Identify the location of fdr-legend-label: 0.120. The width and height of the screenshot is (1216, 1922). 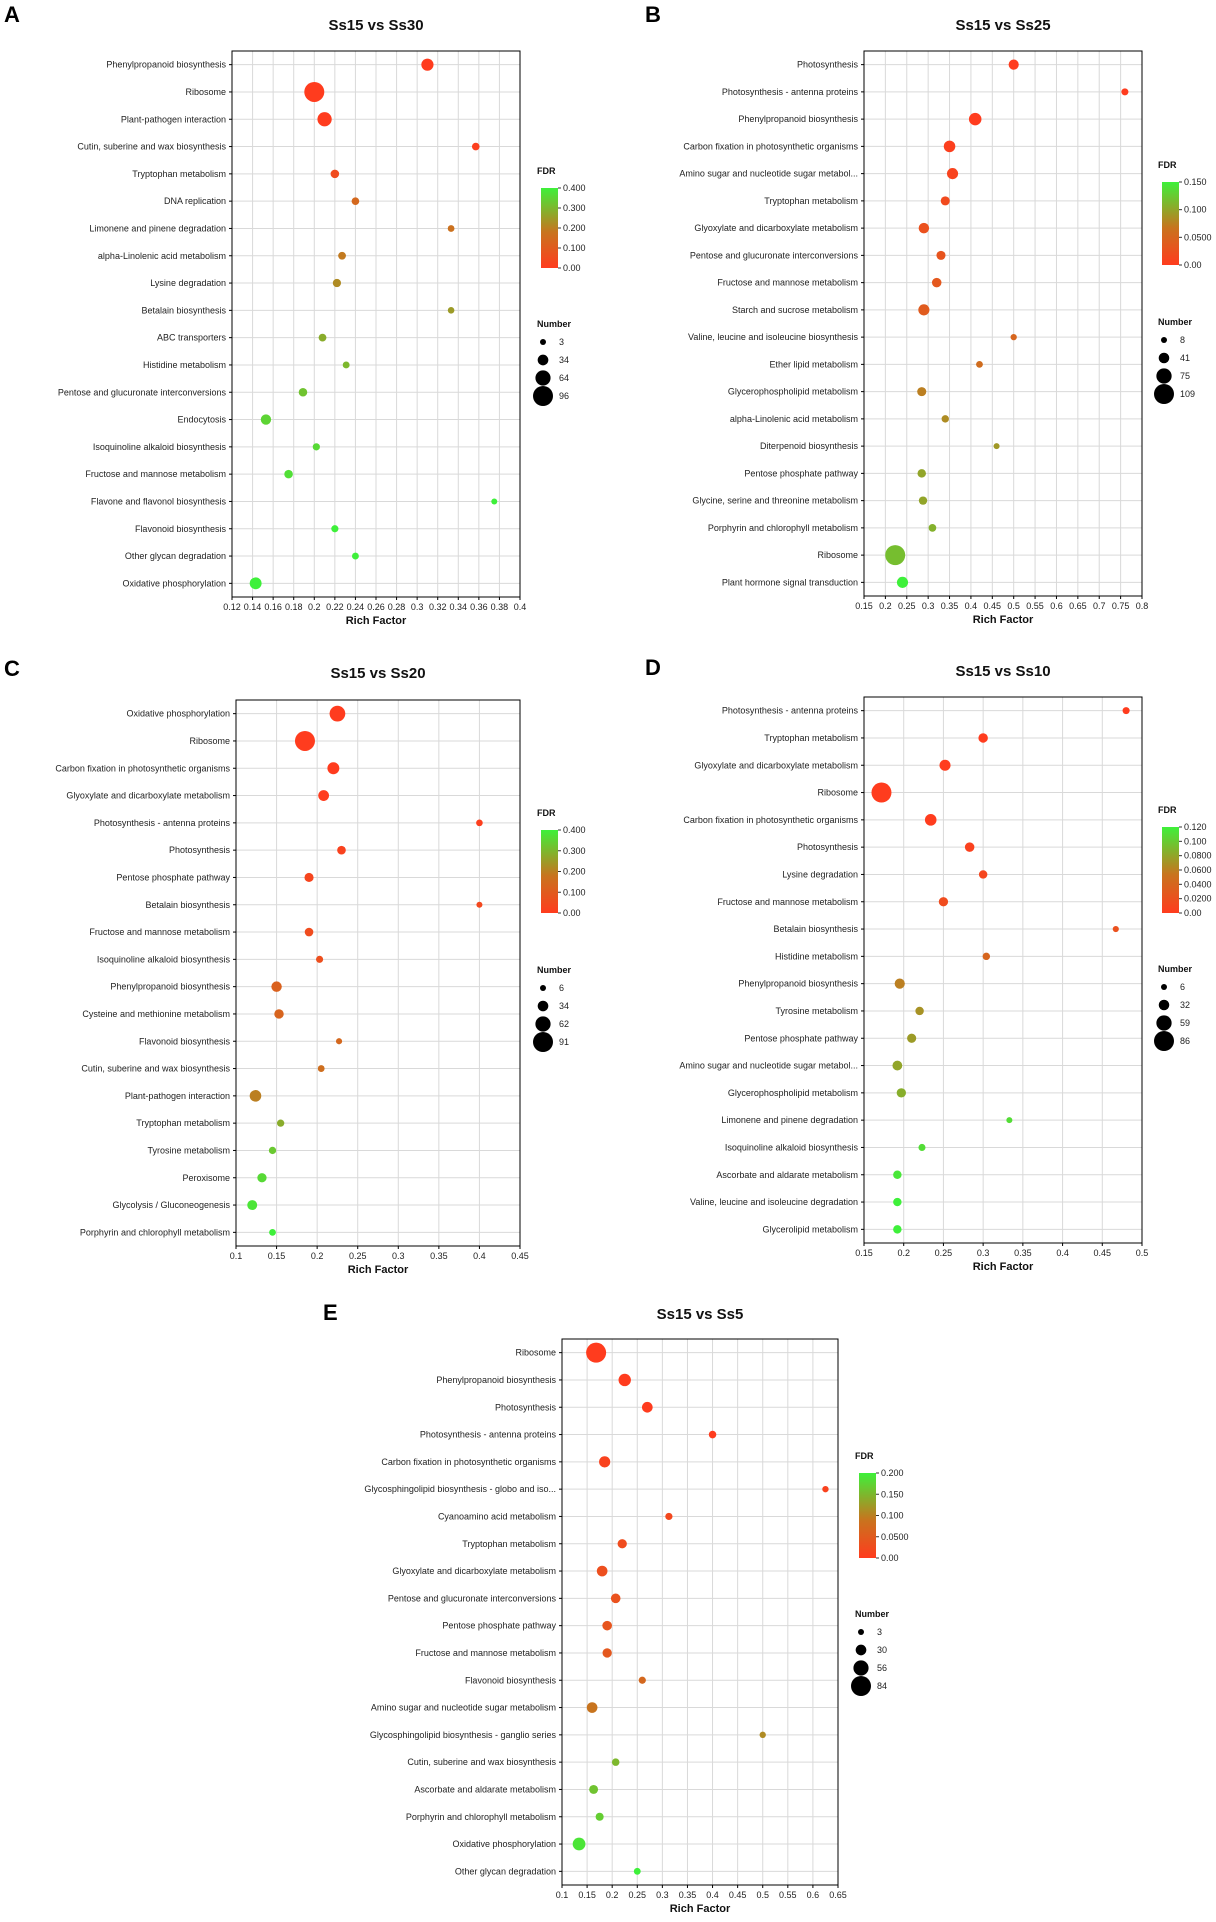
(1195, 827).